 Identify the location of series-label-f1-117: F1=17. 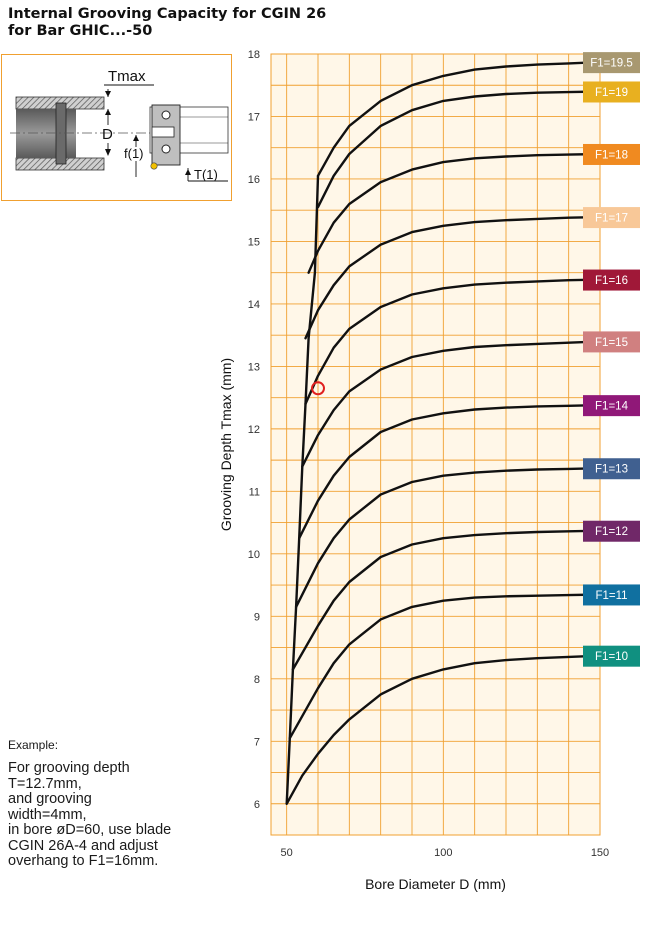
(611, 218).